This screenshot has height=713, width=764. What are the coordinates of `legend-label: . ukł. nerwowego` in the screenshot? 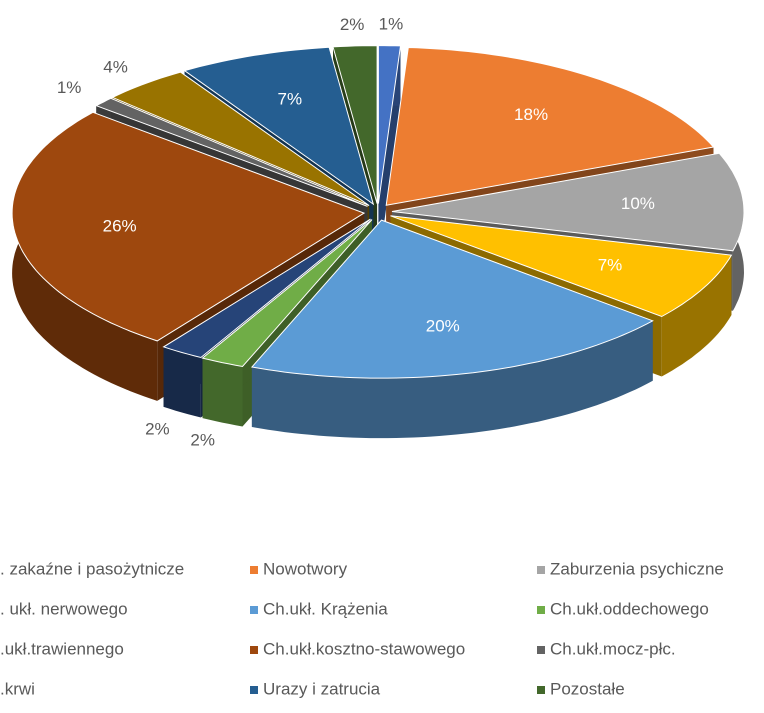 It's located at (64, 608).